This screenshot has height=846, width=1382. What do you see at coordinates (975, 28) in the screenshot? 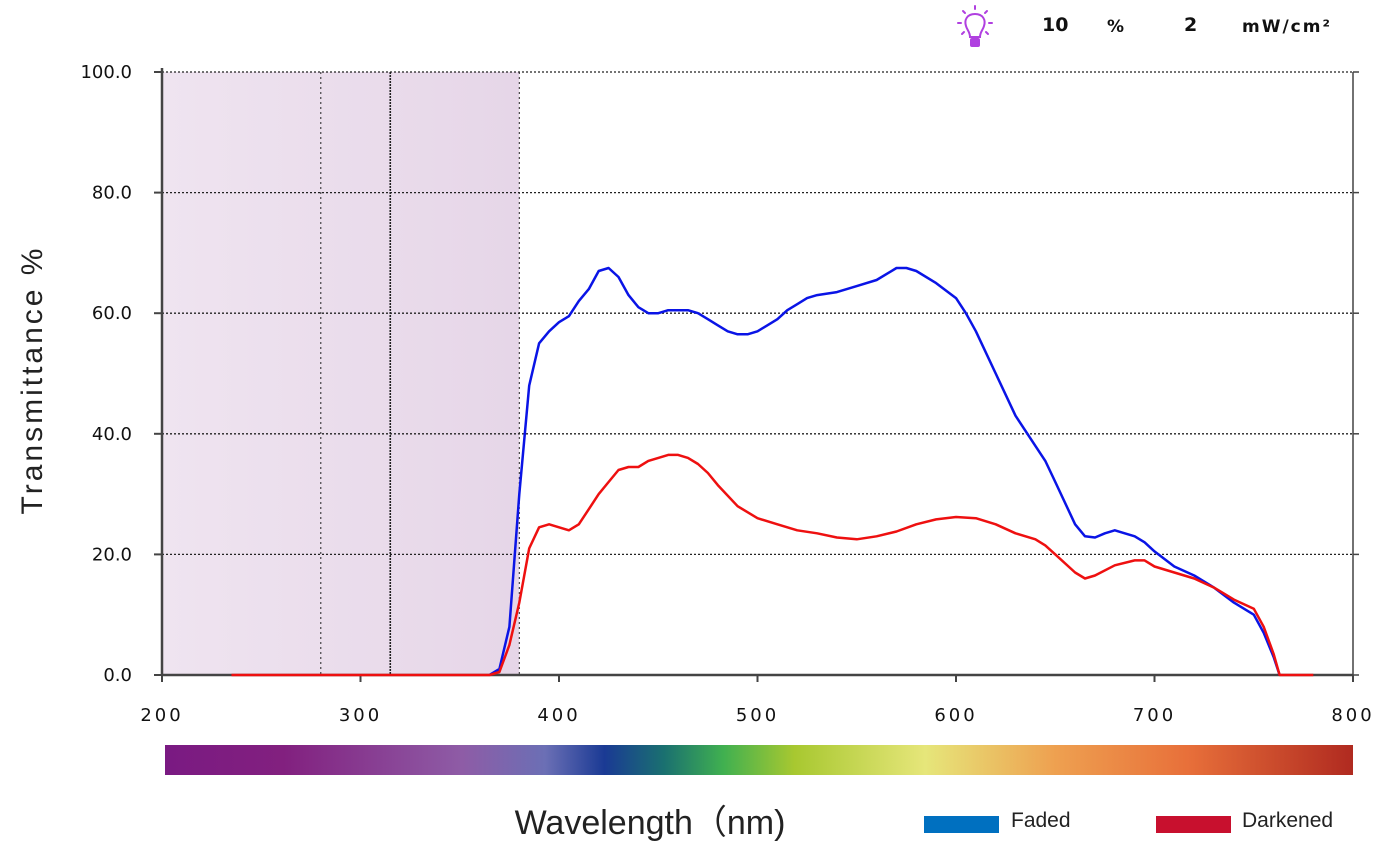
I see `lightbulb-icon` at bounding box center [975, 28].